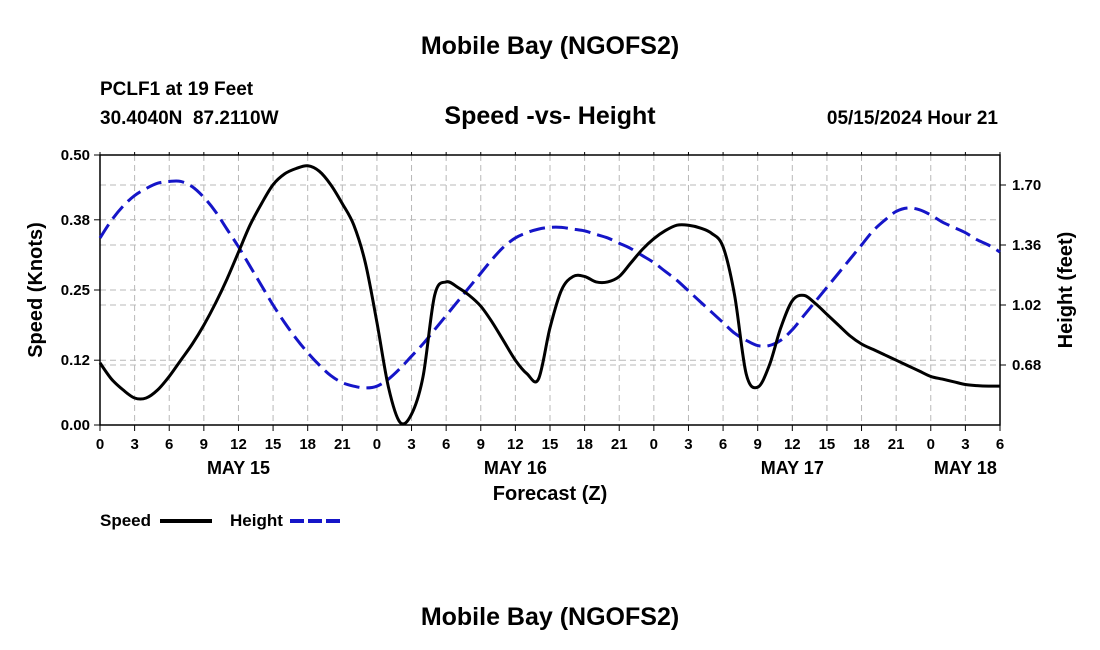 The width and height of the screenshot is (1100, 650). What do you see at coordinates (125, 520) in the screenshot?
I see `legend-label-speed: Speed` at bounding box center [125, 520].